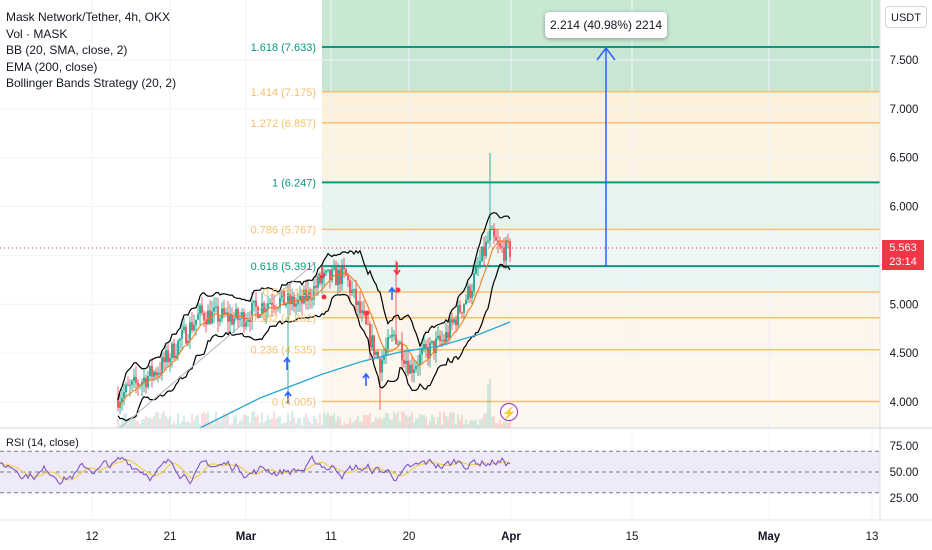 This screenshot has height=550, width=932. I want to click on fib-level-label: 0.618 (5.391), so click(283, 267).